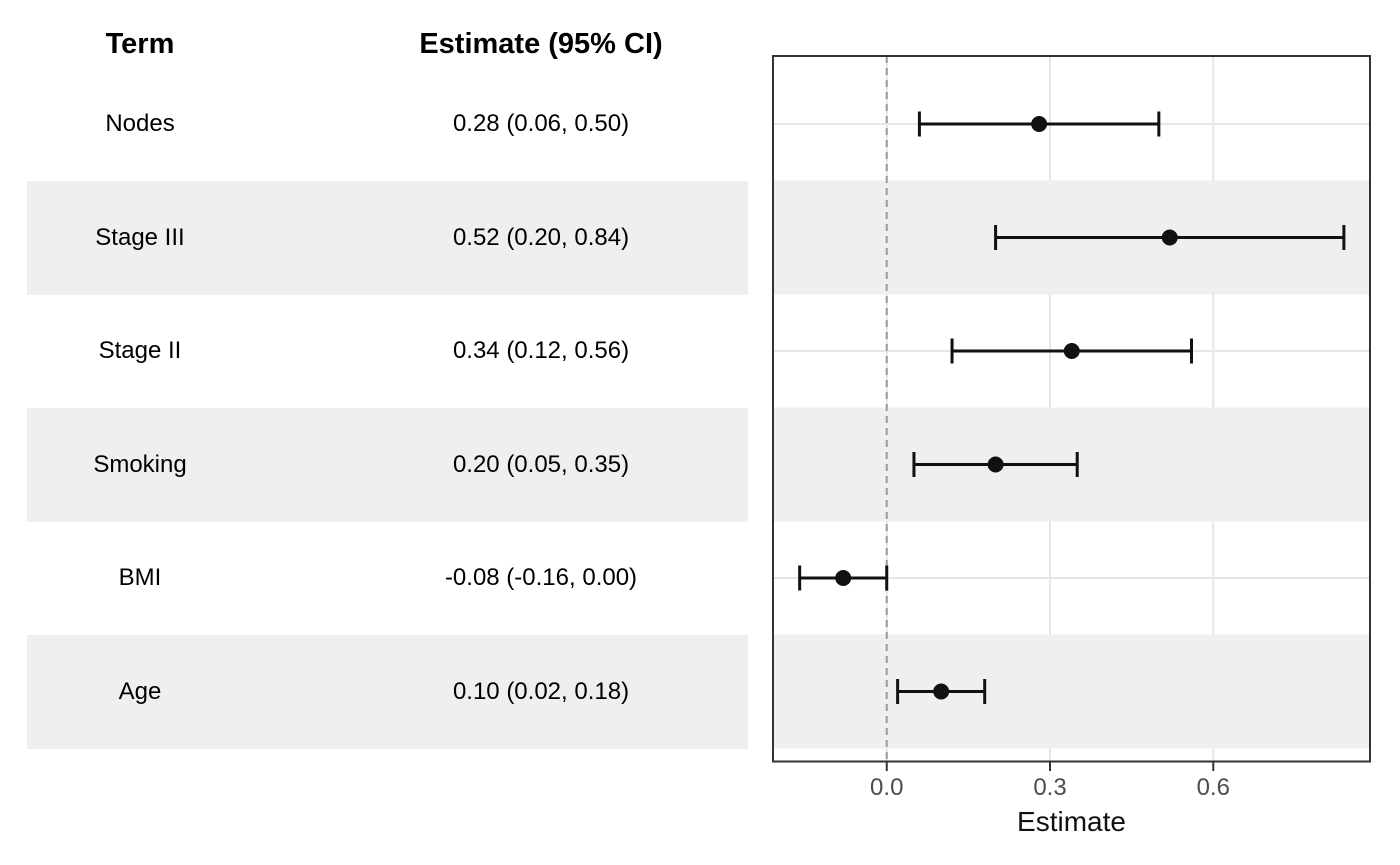 The image size is (1400, 865). Describe the element at coordinates (541, 123) in the screenshot. I see `estimate-ci-value: 0.28 (0.06, 0.50)` at that location.